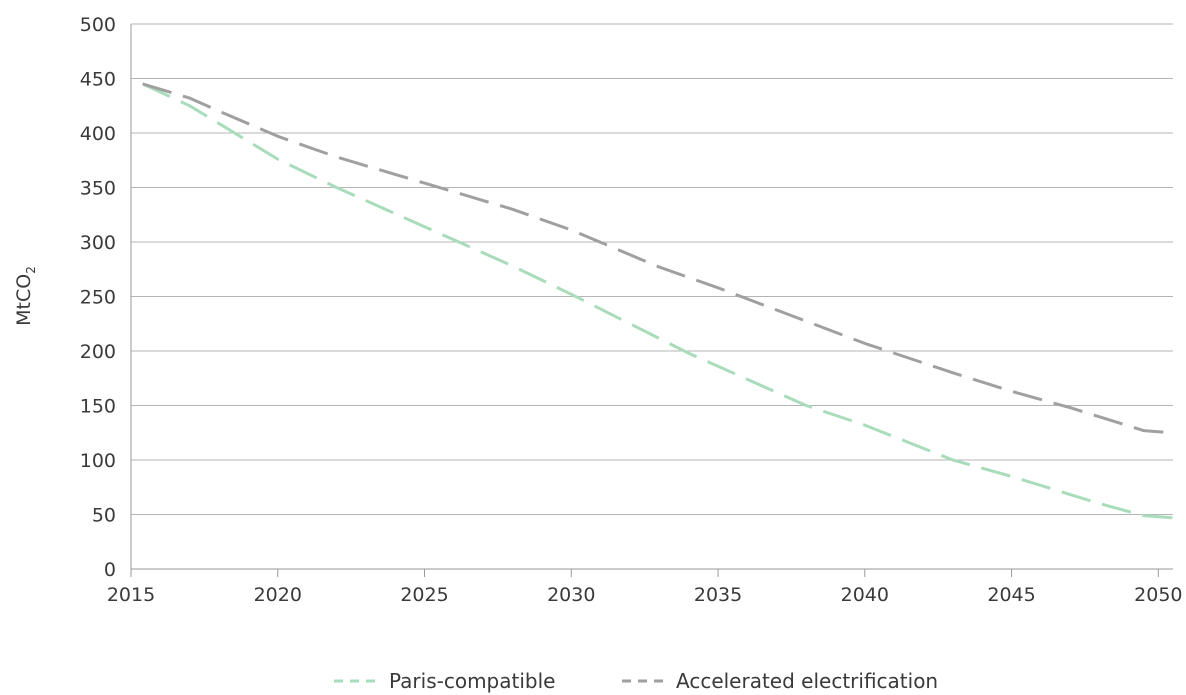 Image resolution: width=1186 pixels, height=695 pixels. Describe the element at coordinates (98, 189) in the screenshot. I see `y-tick-label: 350` at that location.